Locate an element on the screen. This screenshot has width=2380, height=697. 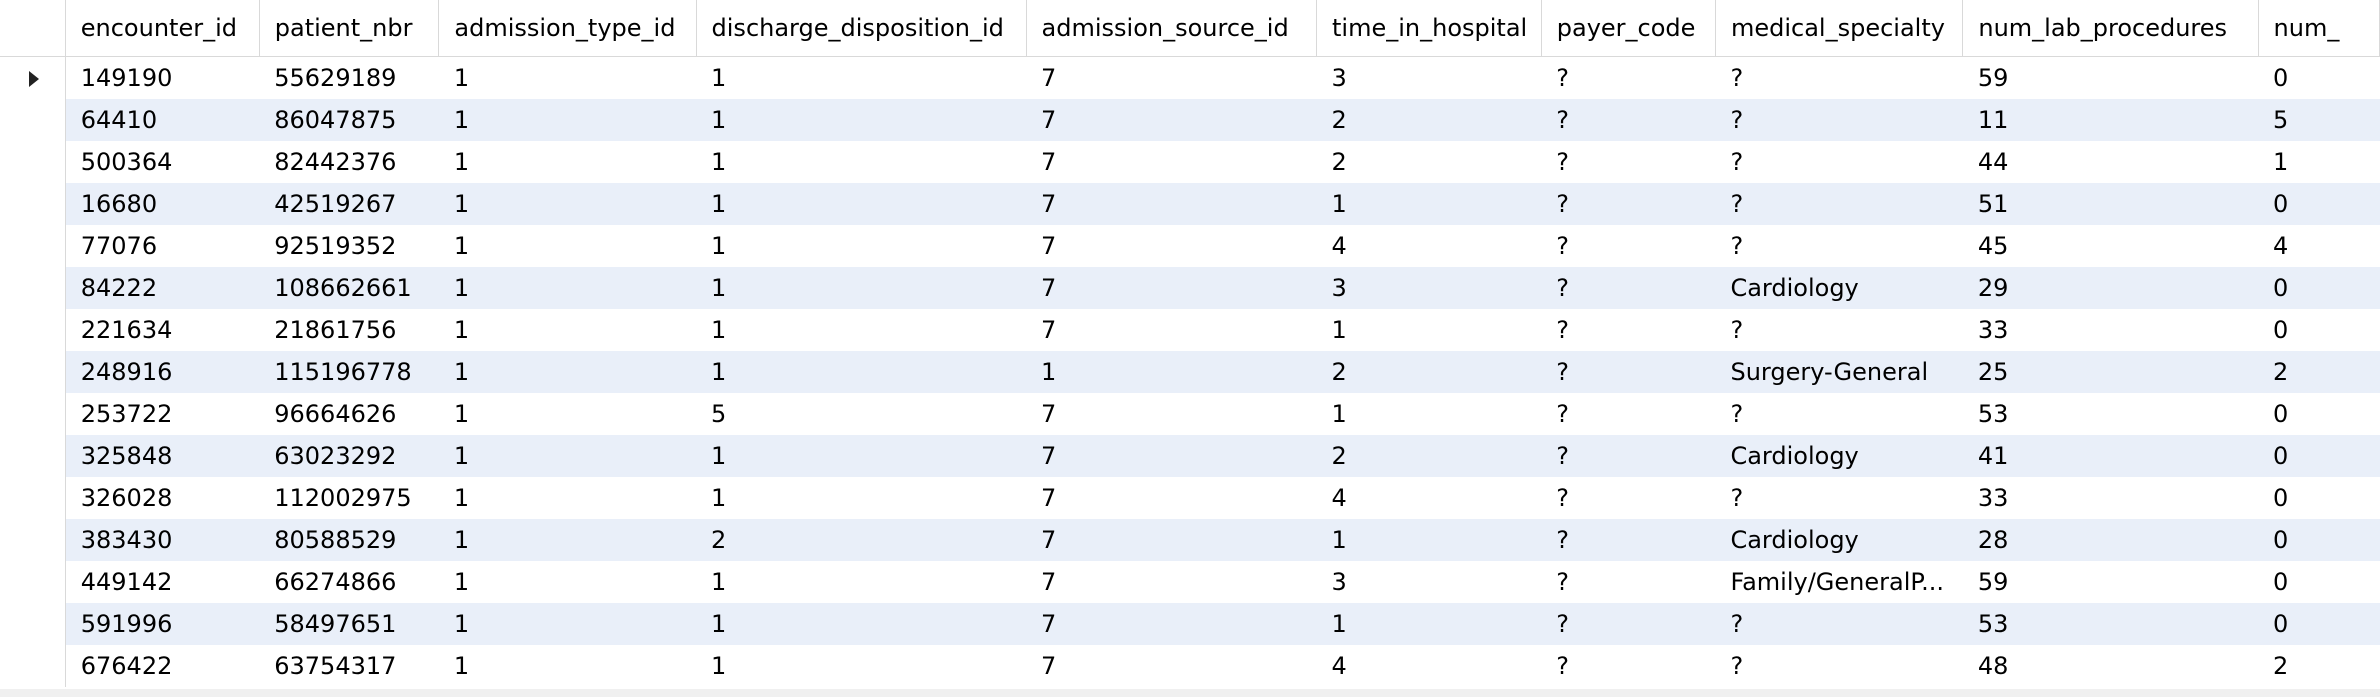
table-cell: 45 is located at coordinates (2110, 246).